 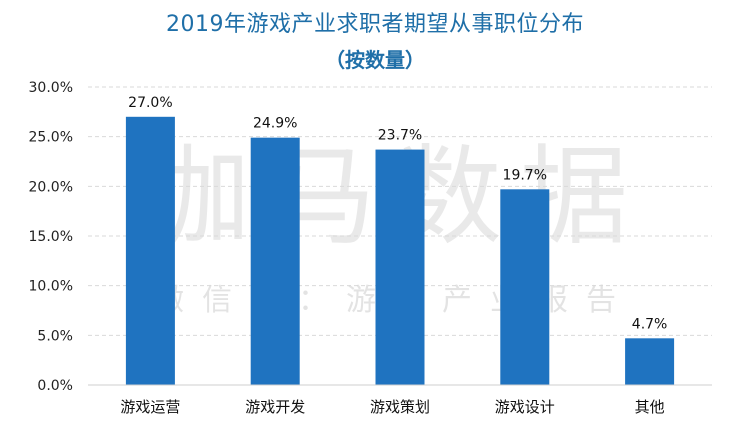 What do you see at coordinates (150, 103) in the screenshot?
I see `data-label: 27.0%` at bounding box center [150, 103].